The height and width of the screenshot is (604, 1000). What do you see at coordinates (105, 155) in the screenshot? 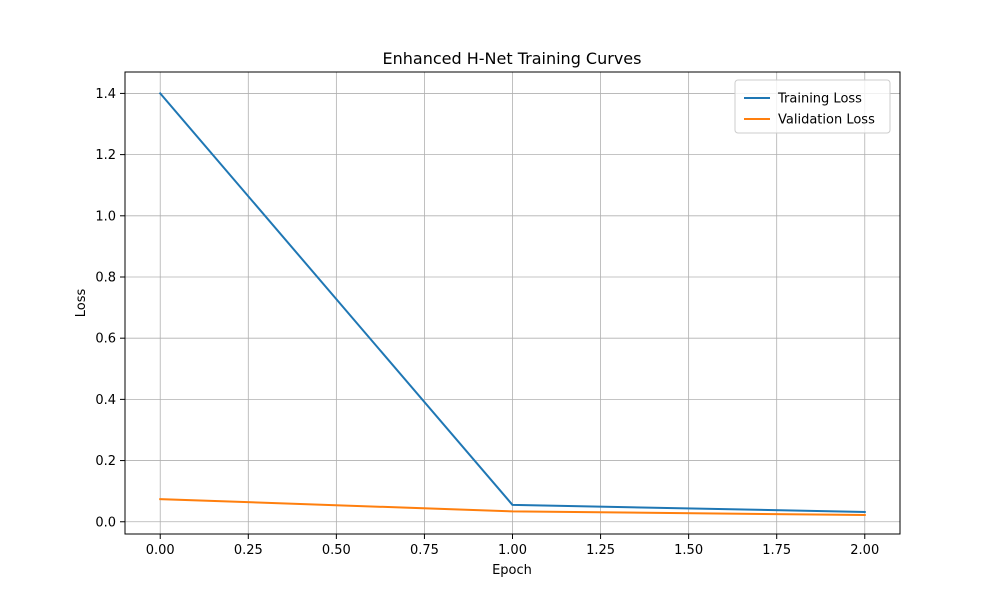
I see `y-tick-label: 1.2` at bounding box center [105, 155].